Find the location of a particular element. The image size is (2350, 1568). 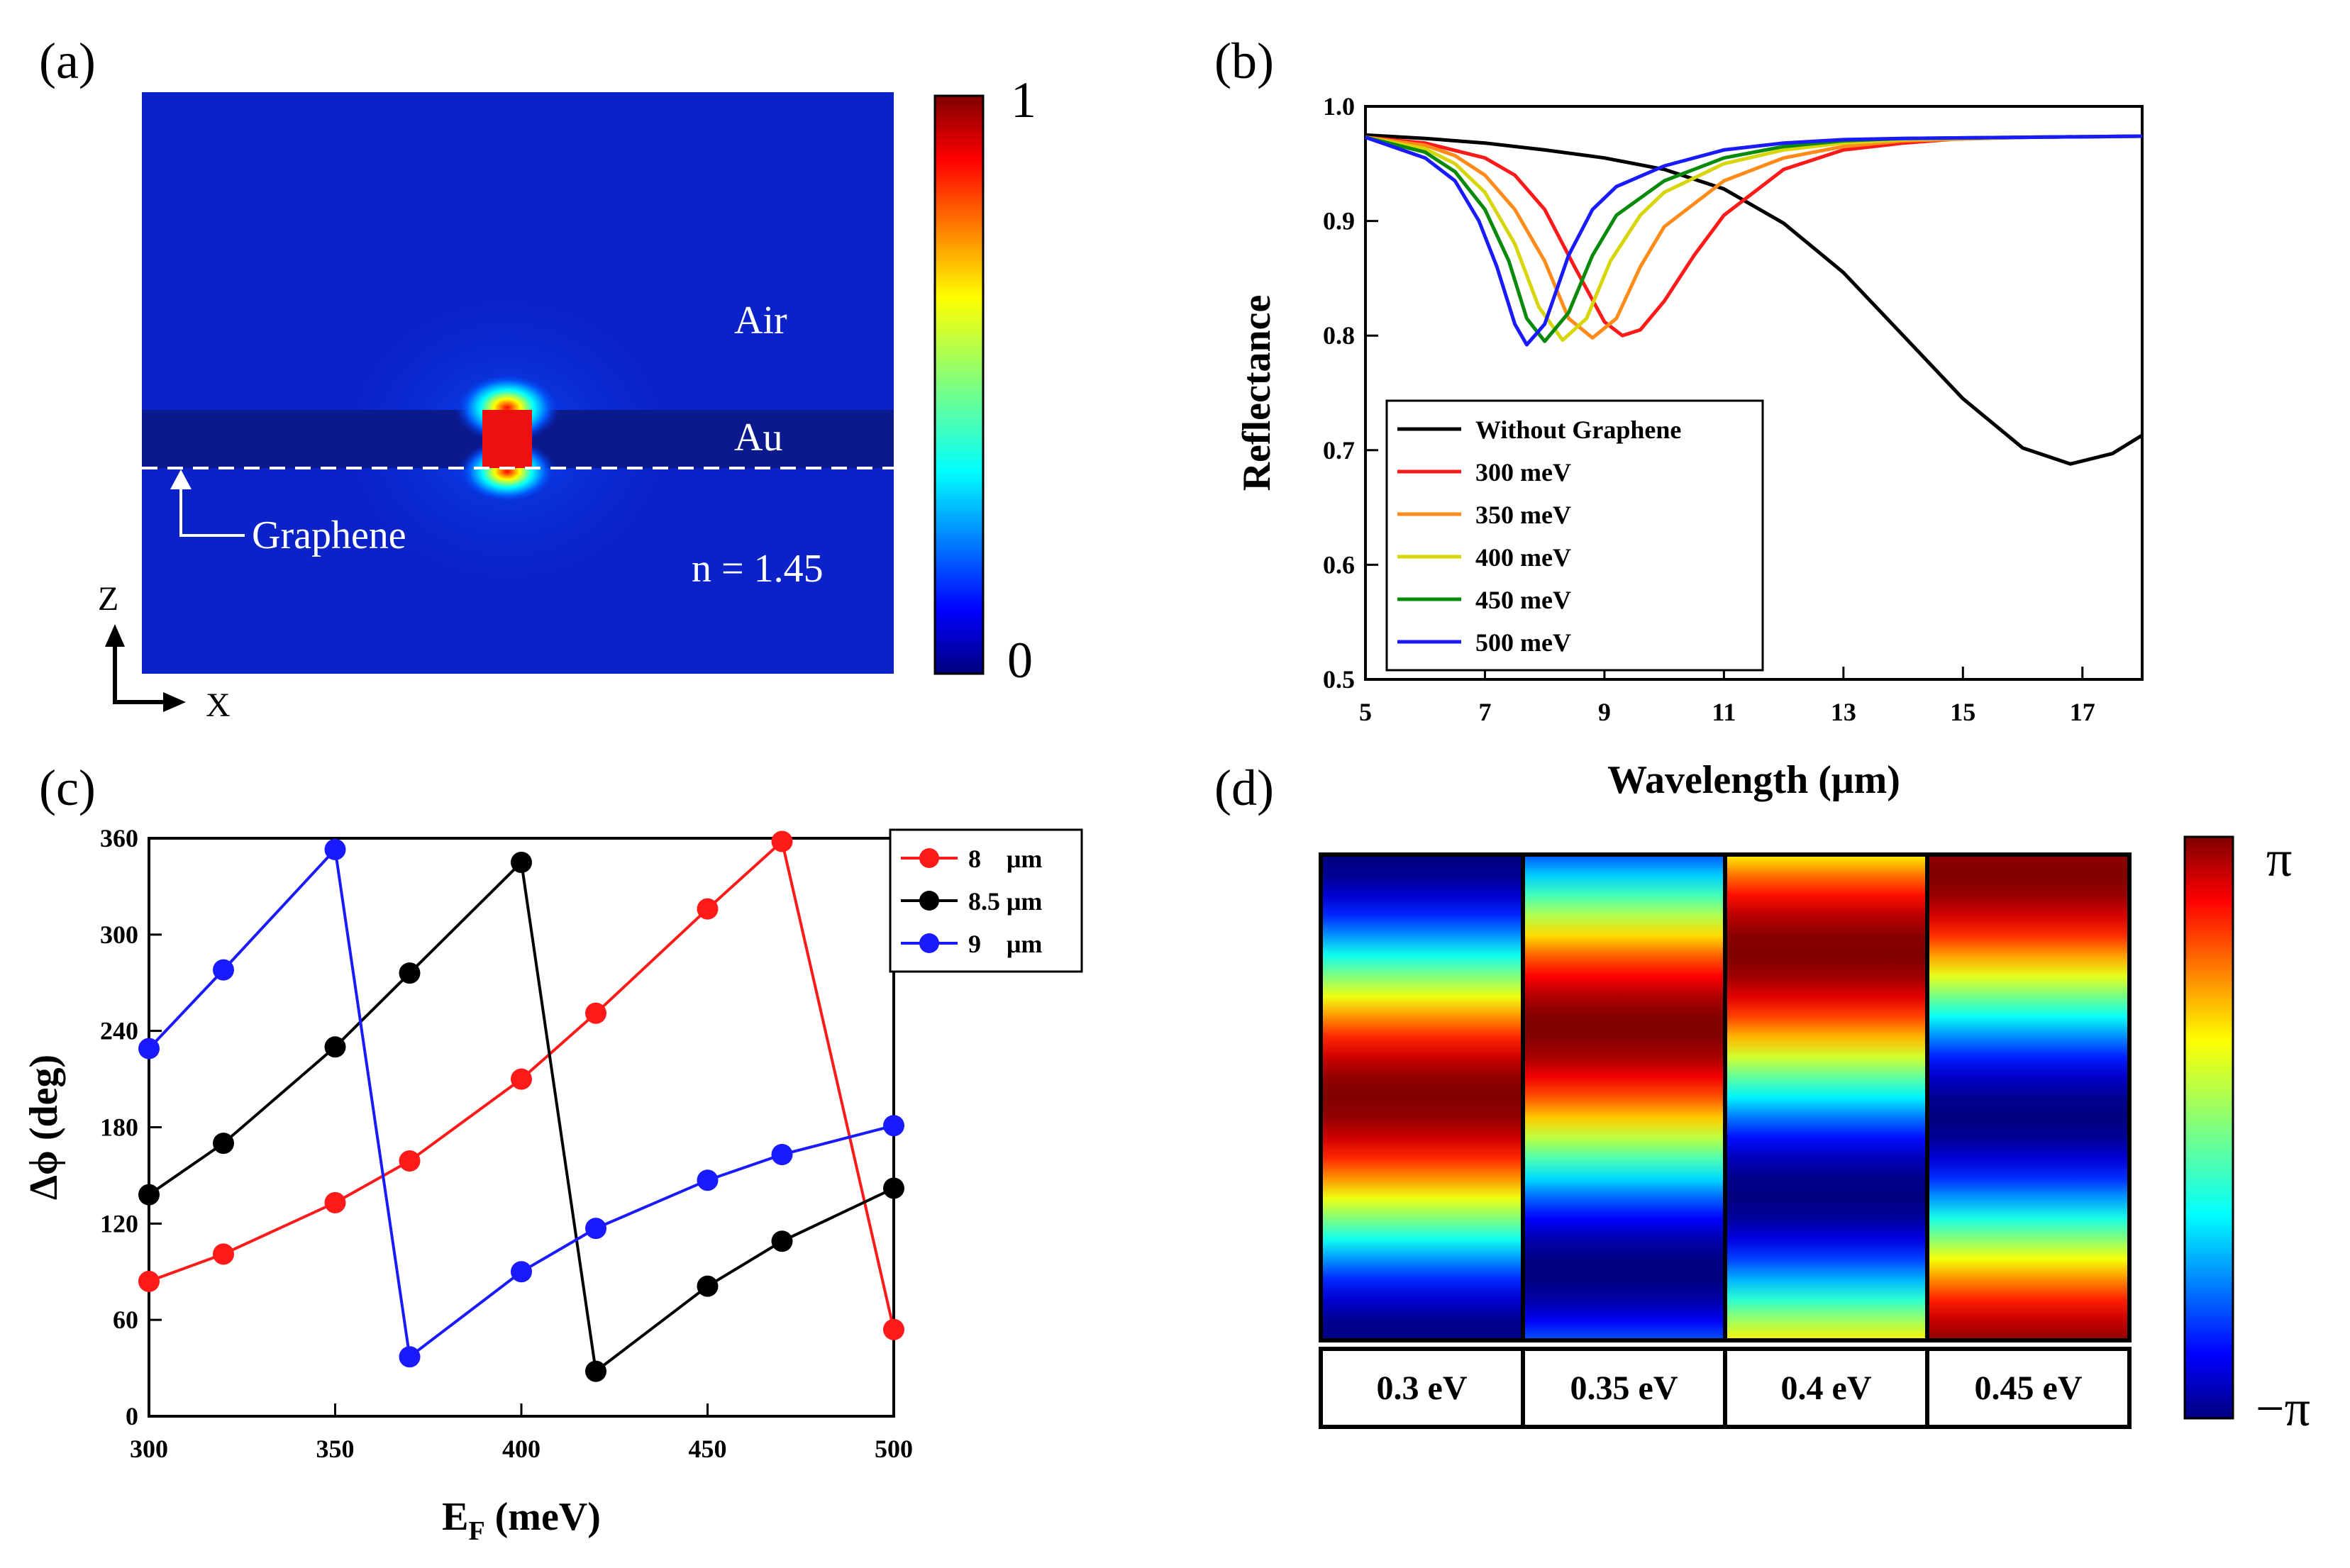

x-tick-label: 11 is located at coordinates (1724, 712).